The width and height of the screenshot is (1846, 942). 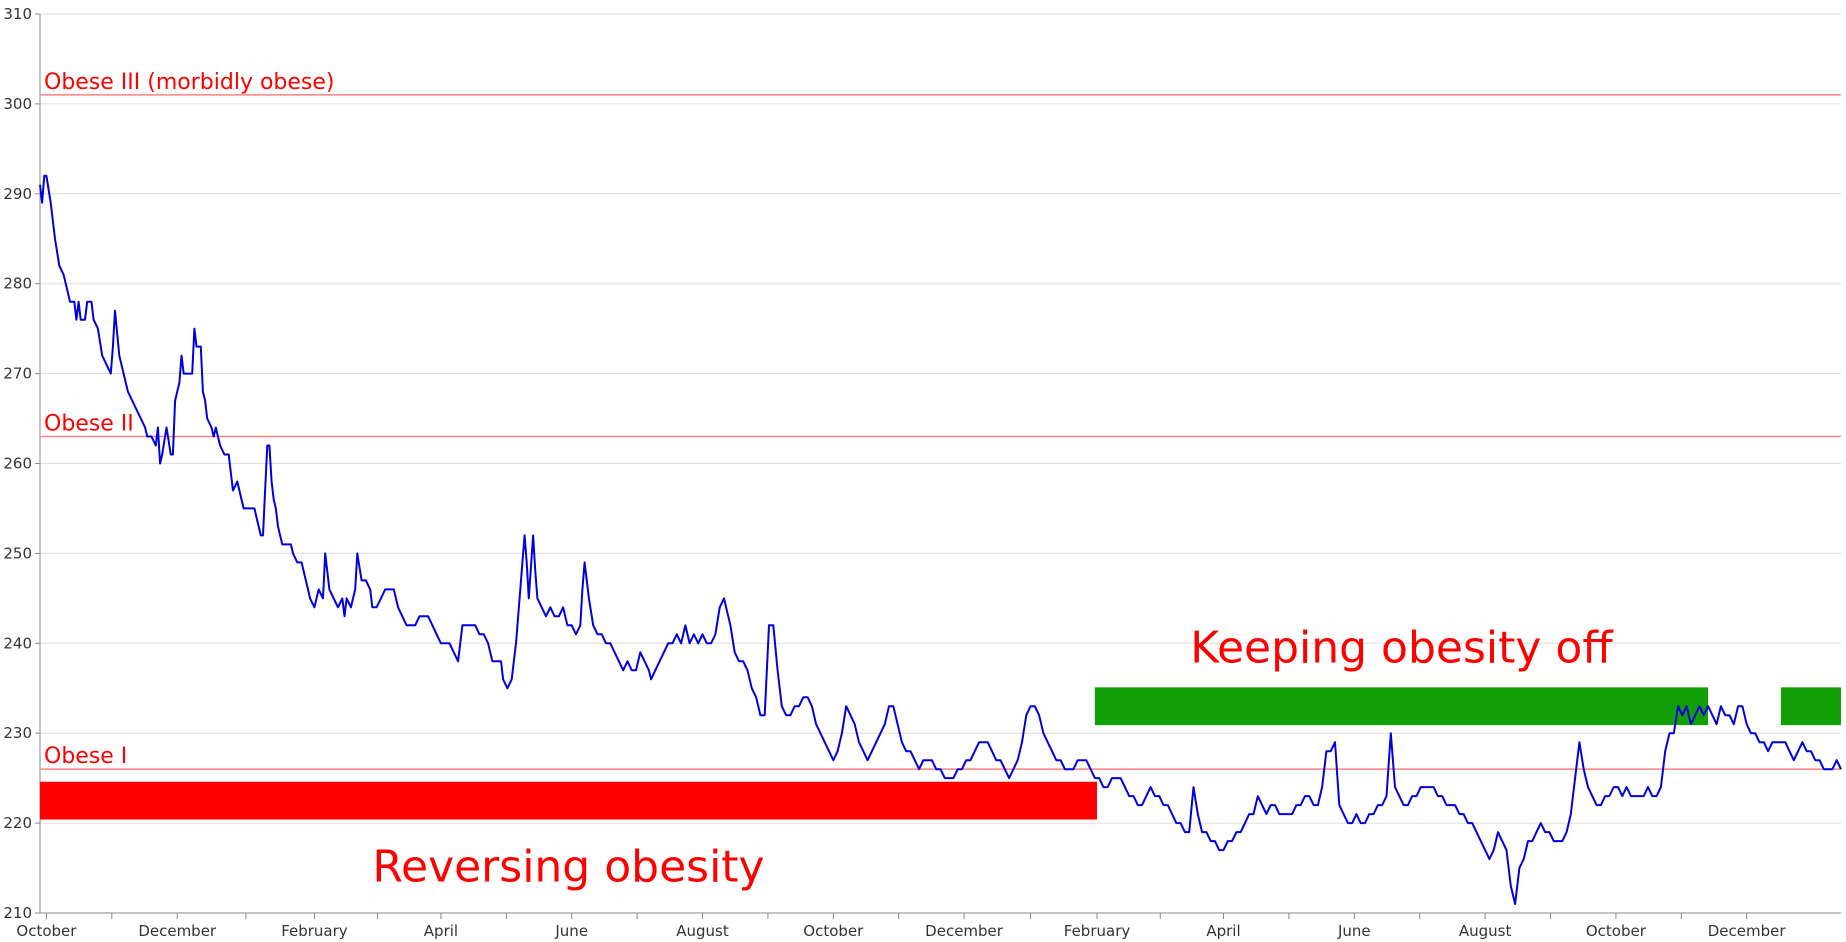 What do you see at coordinates (940, 753) in the screenshot?
I see `period-bands` at bounding box center [940, 753].